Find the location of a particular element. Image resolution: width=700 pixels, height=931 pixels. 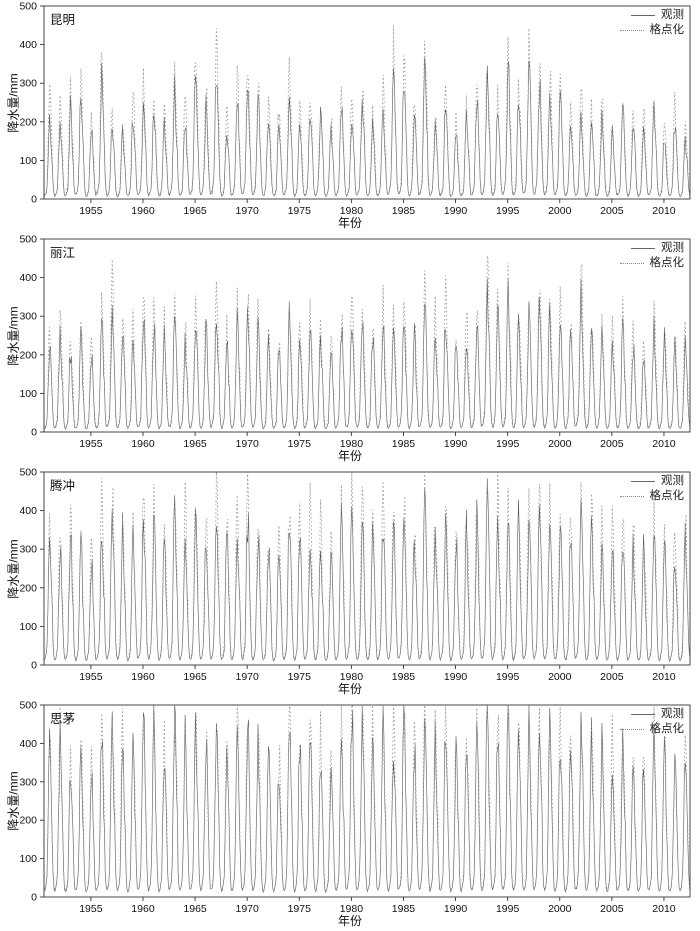

legend-item-observed: 观测 is located at coordinates (652, 248).